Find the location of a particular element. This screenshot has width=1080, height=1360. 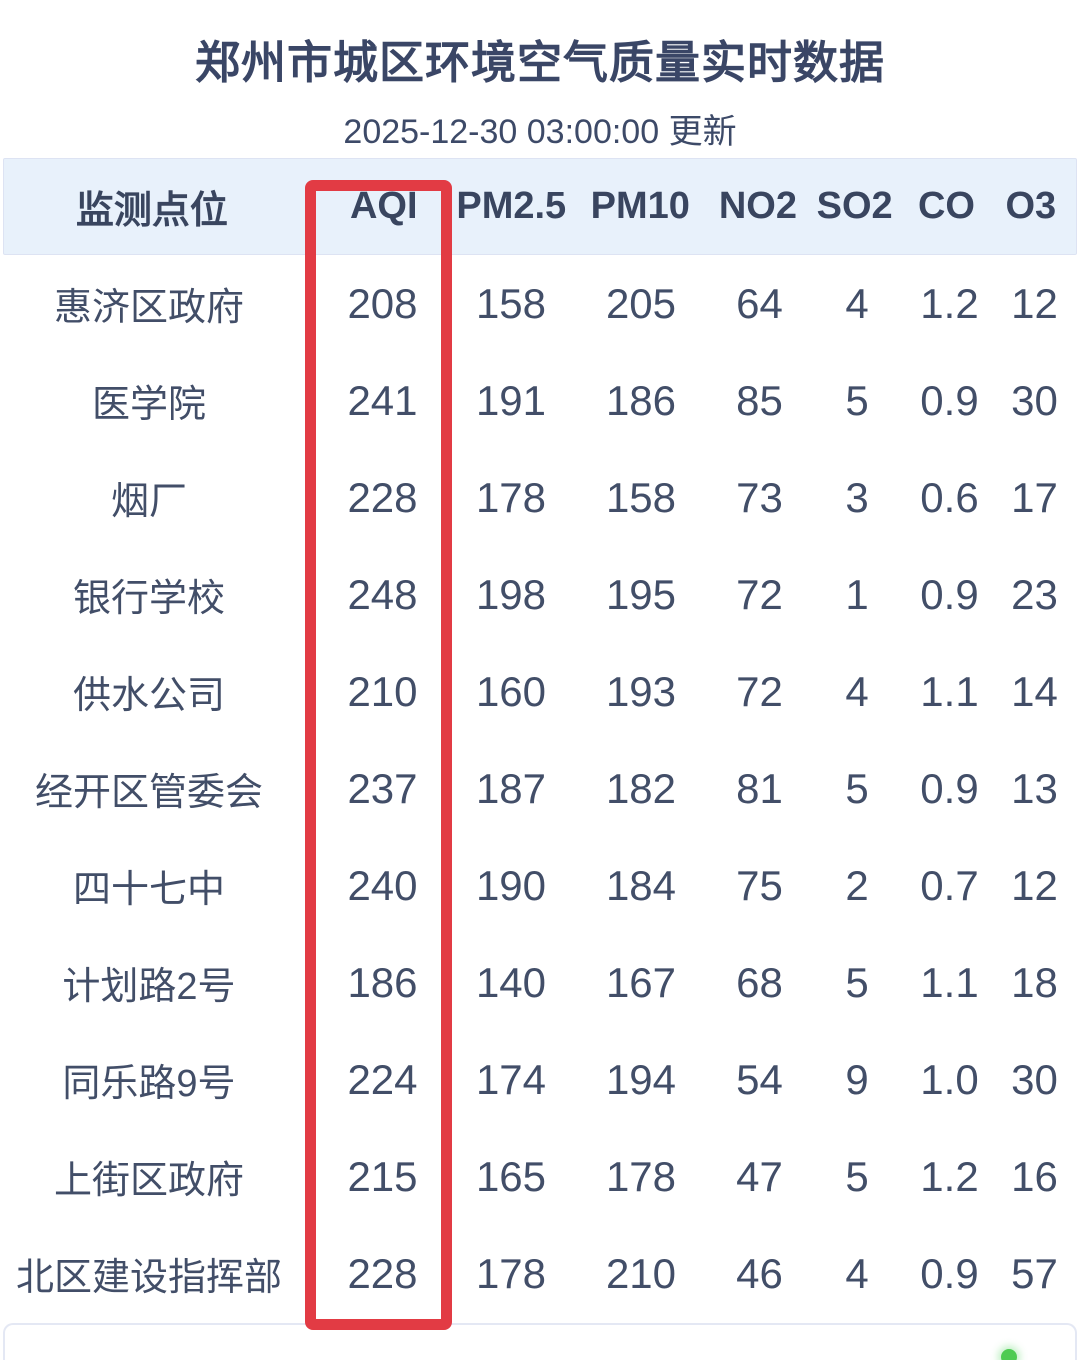

value-cell: 1.0 is located at coordinates (949, 1079).